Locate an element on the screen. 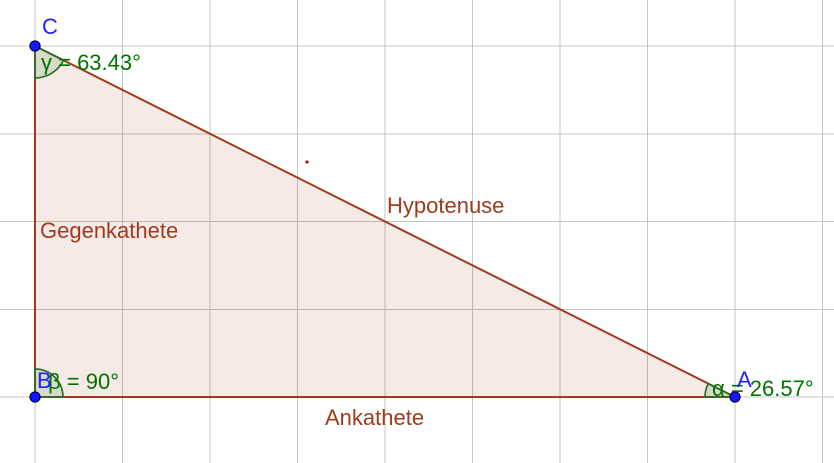 The width and height of the screenshot is (834, 463). side-label-gegenkathete: Gegenkathete is located at coordinates (109, 230).